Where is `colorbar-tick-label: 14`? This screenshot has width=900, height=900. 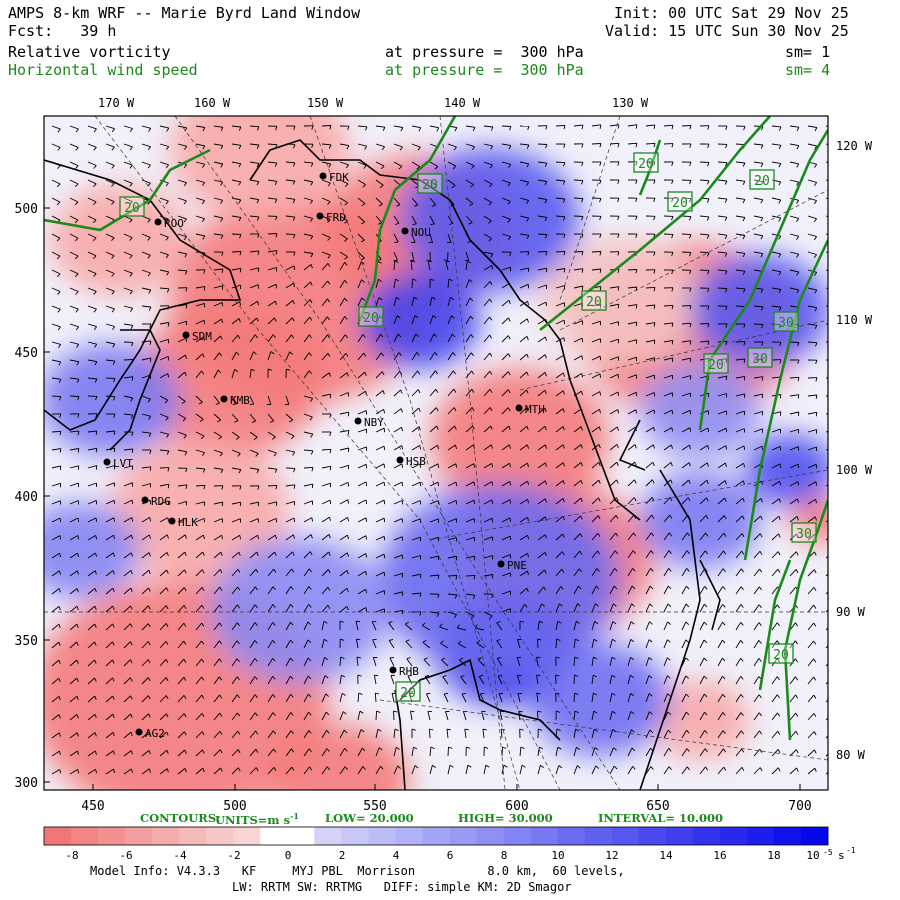 colorbar-tick-label: 14 is located at coordinates (666, 855).